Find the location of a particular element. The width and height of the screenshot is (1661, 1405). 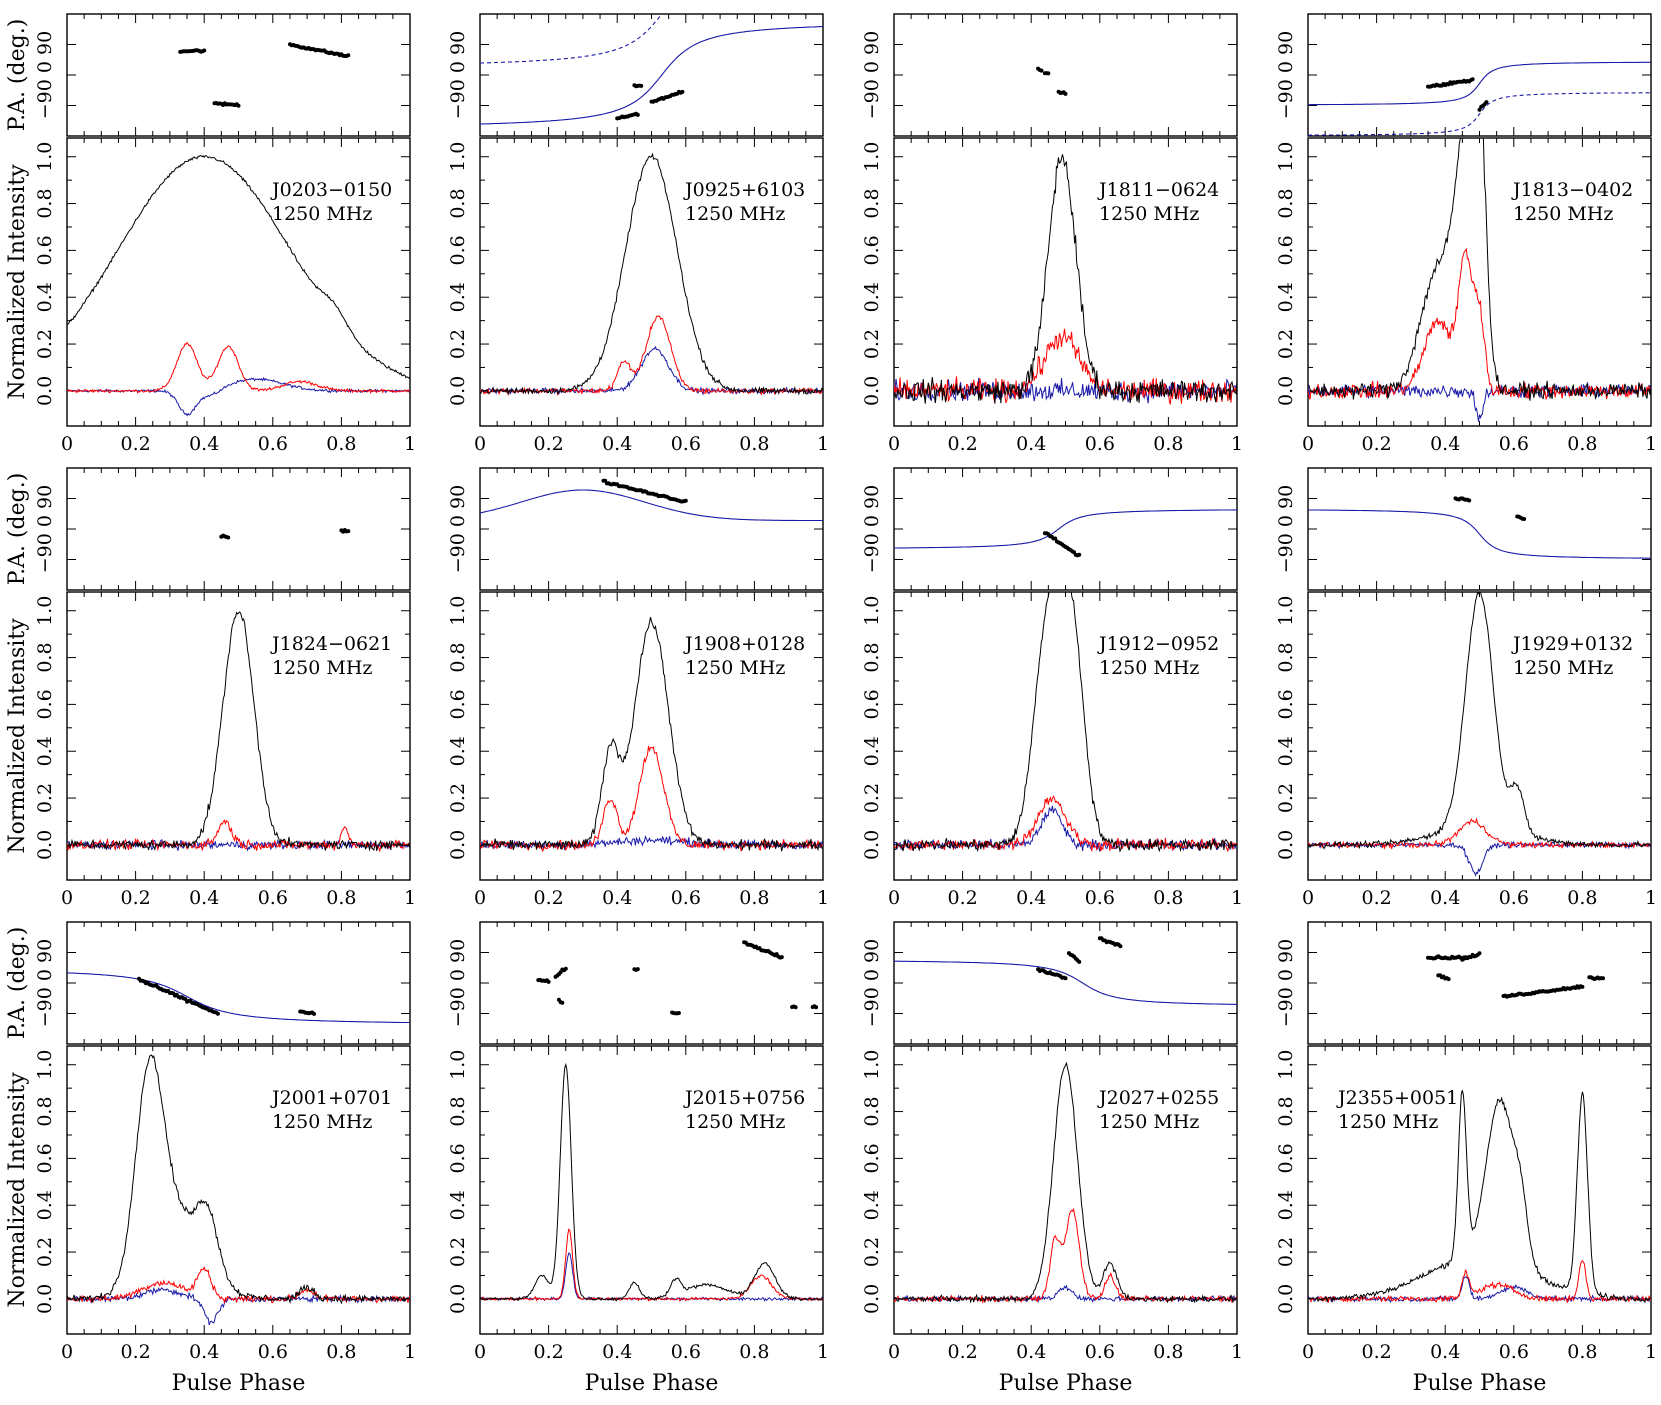

pulsar-name: J2015+0756 is located at coordinates (744, 1098).